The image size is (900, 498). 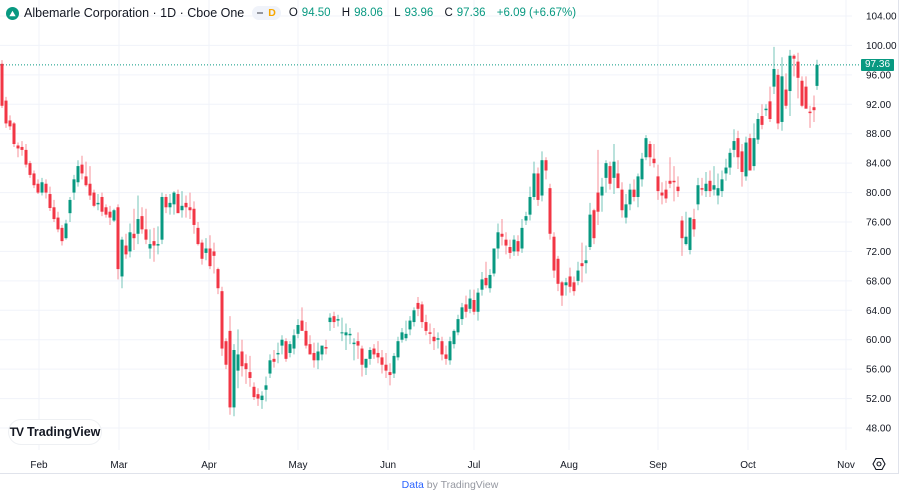 What do you see at coordinates (63, 432) in the screenshot?
I see `tradingview-badge-label: TradingView` at bounding box center [63, 432].